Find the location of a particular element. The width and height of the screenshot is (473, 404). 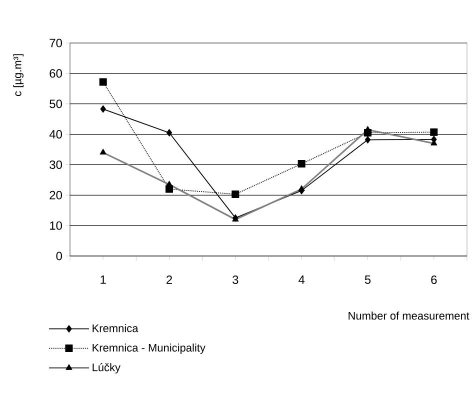

y-tick-label: 10 is located at coordinates (56, 225).